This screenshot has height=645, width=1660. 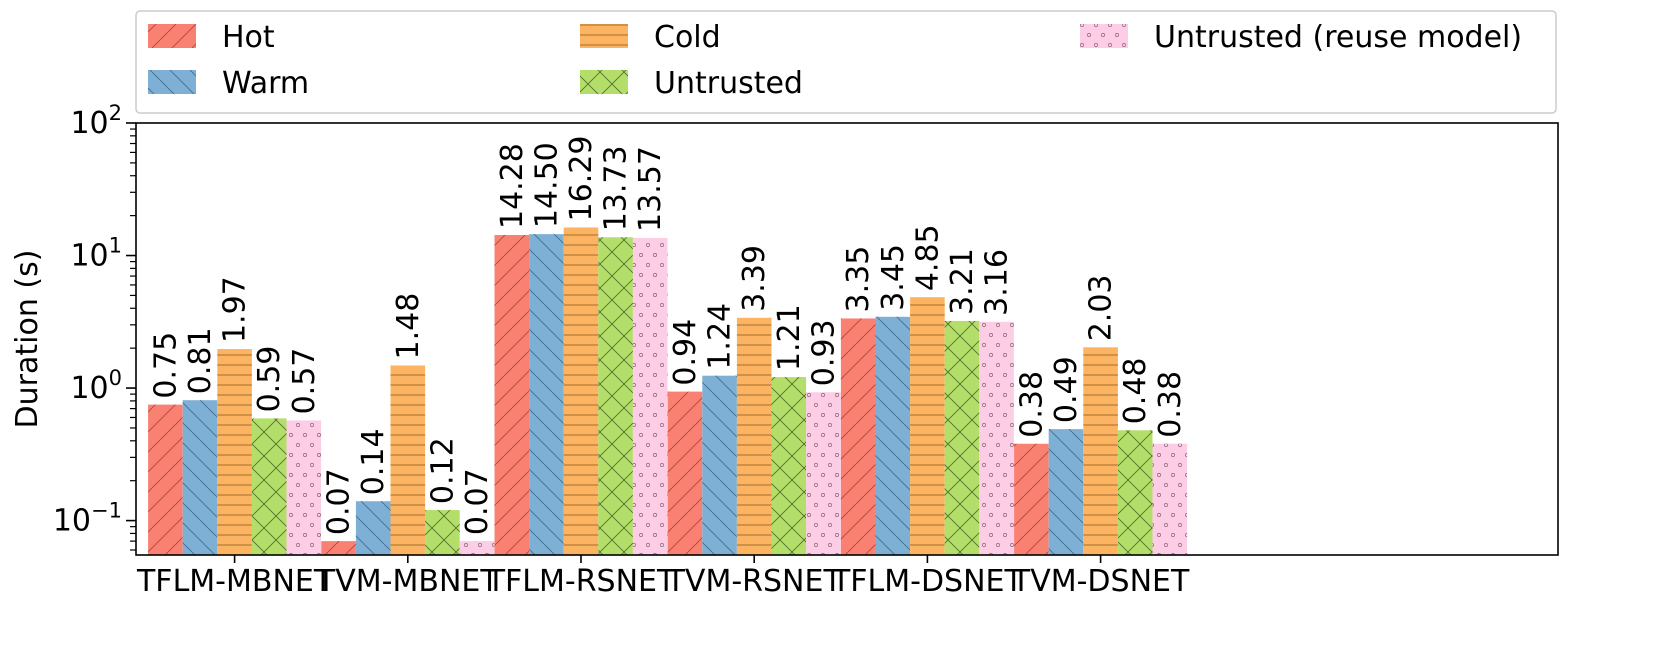 What do you see at coordinates (96, 121) in the screenshot?
I see `y-tick-label: 10²` at bounding box center [96, 121].